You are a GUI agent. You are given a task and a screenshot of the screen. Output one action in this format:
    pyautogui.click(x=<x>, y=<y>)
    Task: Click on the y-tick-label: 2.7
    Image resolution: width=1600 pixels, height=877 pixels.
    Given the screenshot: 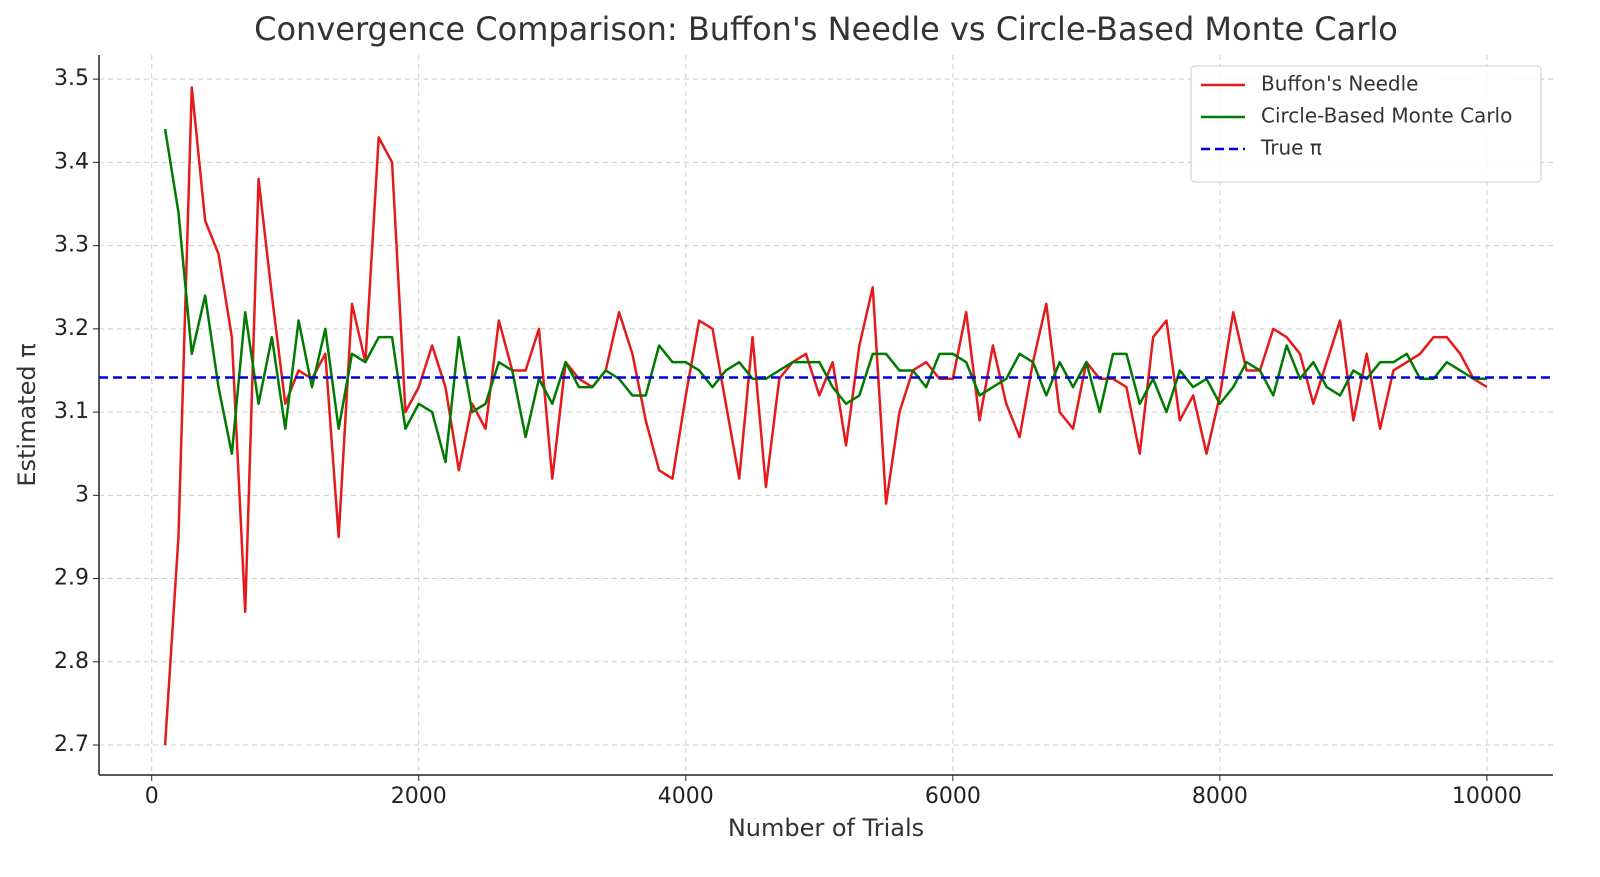 What is the action you would take?
    pyautogui.click(x=71, y=744)
    